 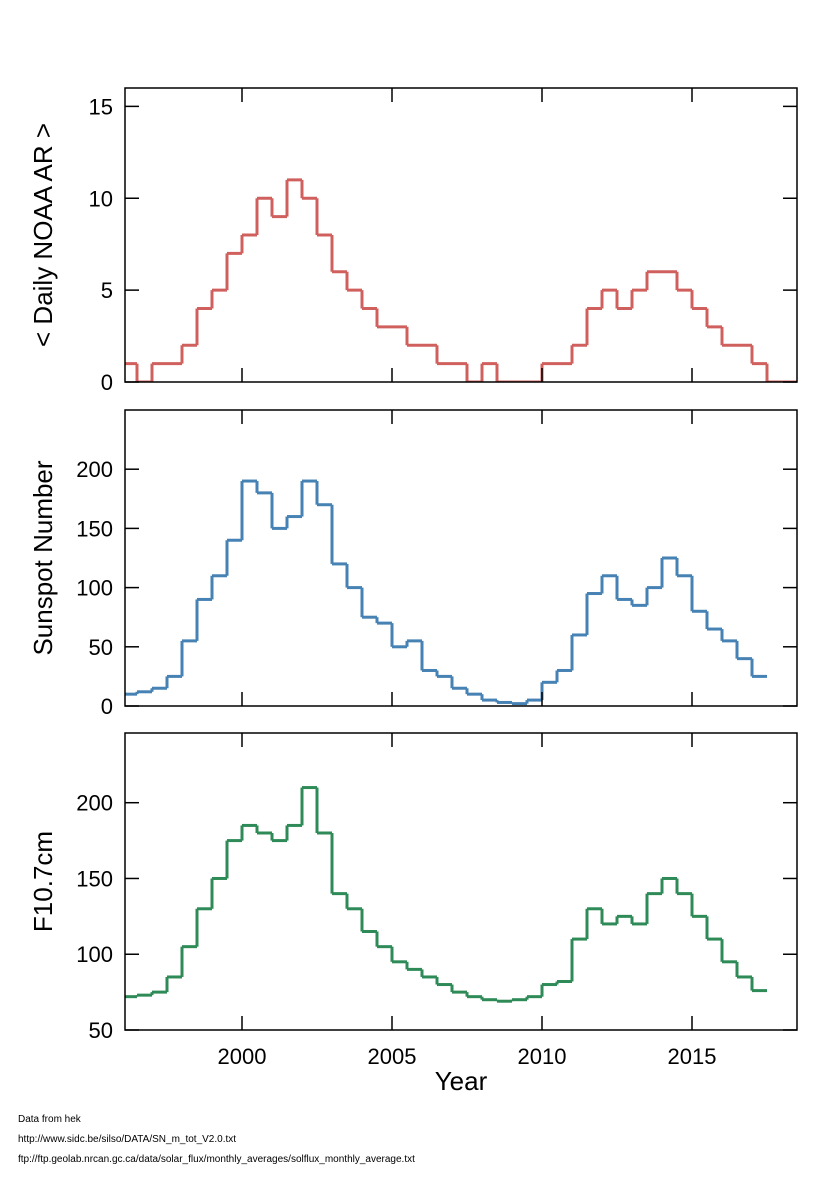 What do you see at coordinates (107, 290) in the screenshot?
I see `y-tick-label: 5` at bounding box center [107, 290].